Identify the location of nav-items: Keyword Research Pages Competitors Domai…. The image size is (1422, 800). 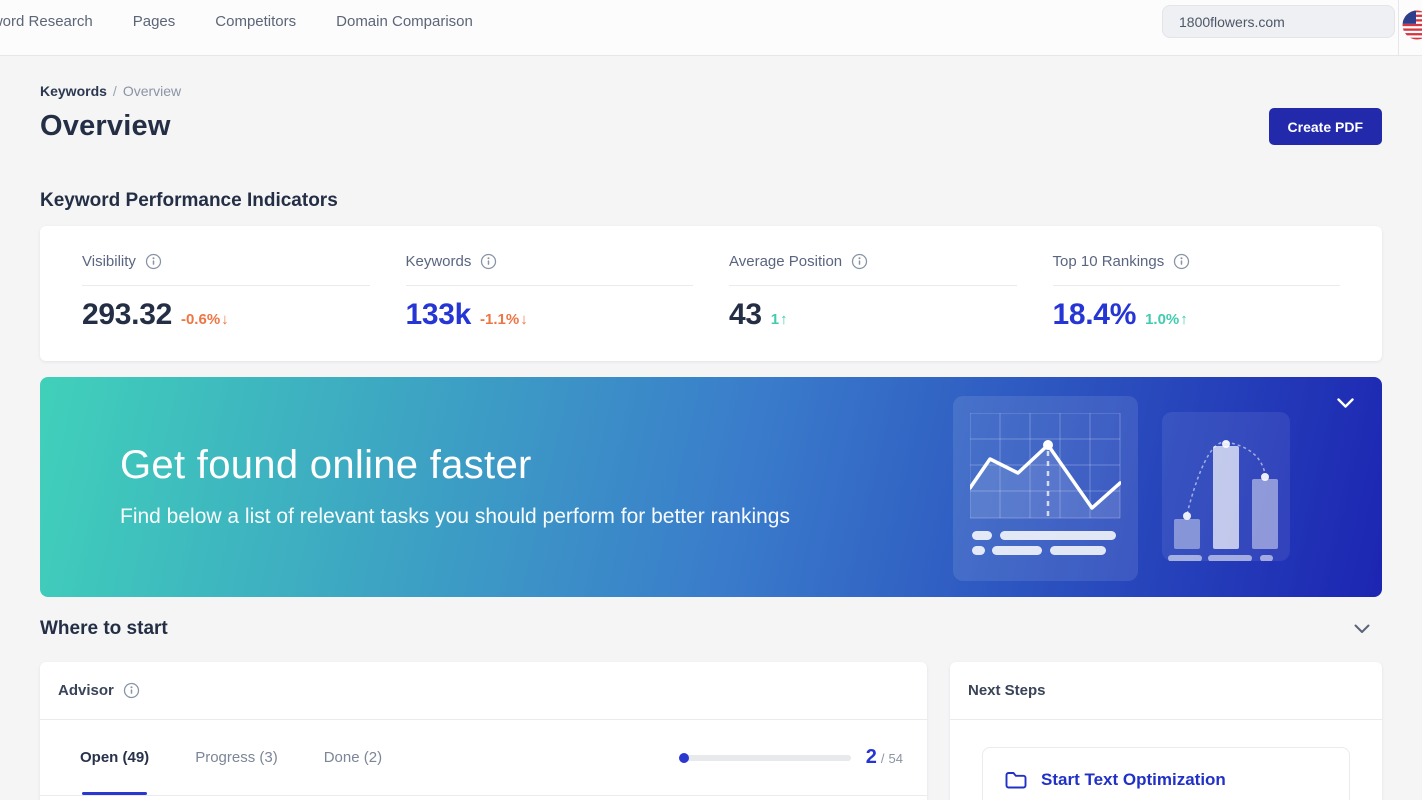
(711, 21).